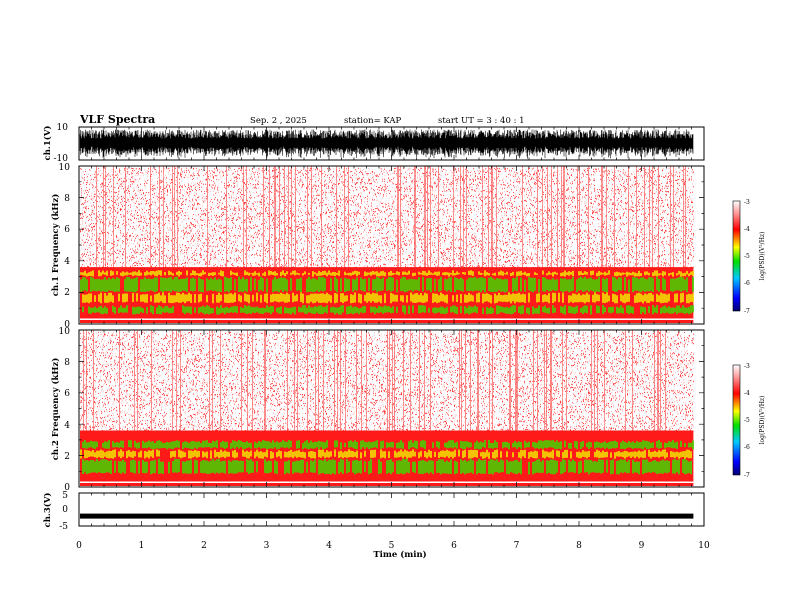 The image size is (792, 612). I want to click on ch3-waveform-ticks, so click(391, 509).